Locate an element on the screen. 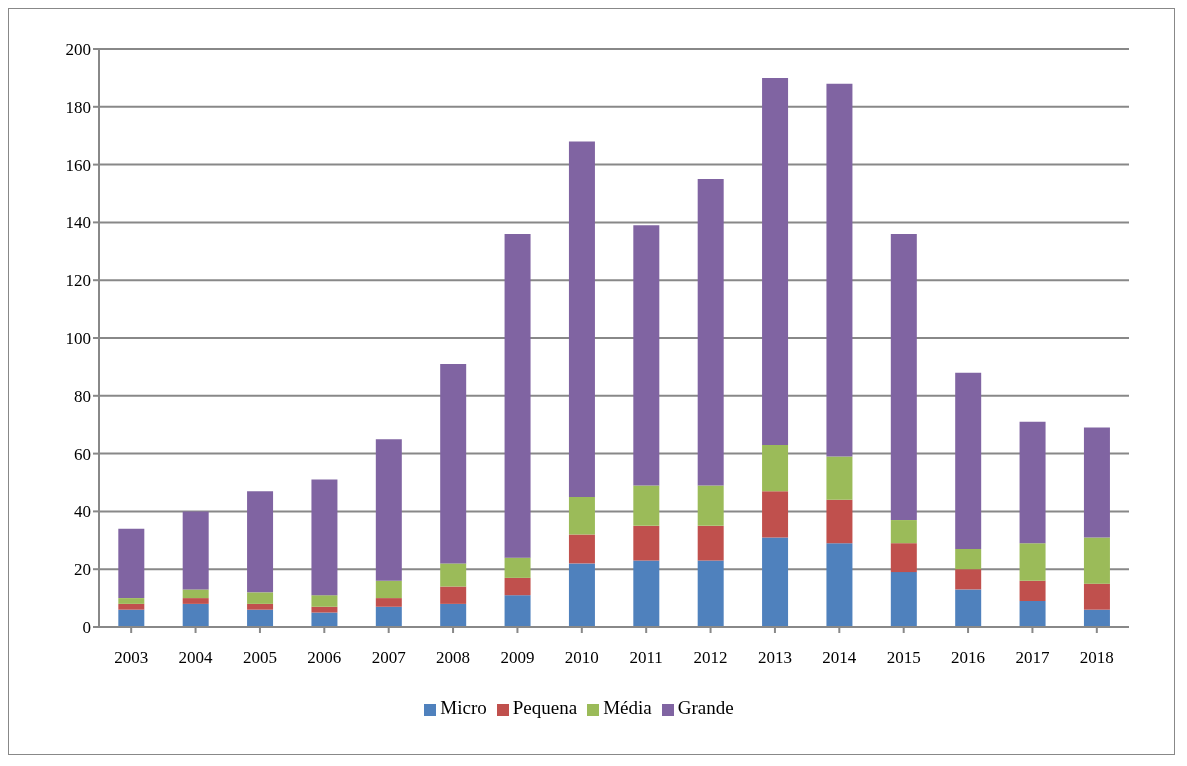 The width and height of the screenshot is (1187, 766). x-tick-label: 2015 is located at coordinates (903, 658).